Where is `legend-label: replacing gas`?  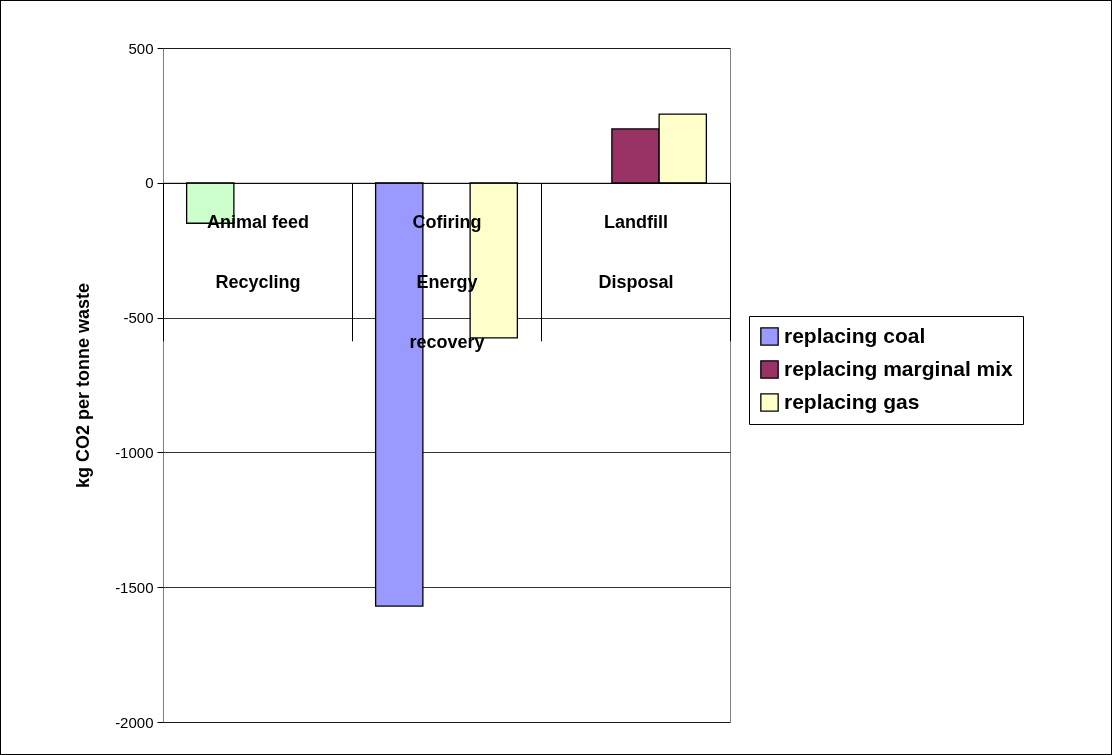 legend-label: replacing gas is located at coordinates (852, 401).